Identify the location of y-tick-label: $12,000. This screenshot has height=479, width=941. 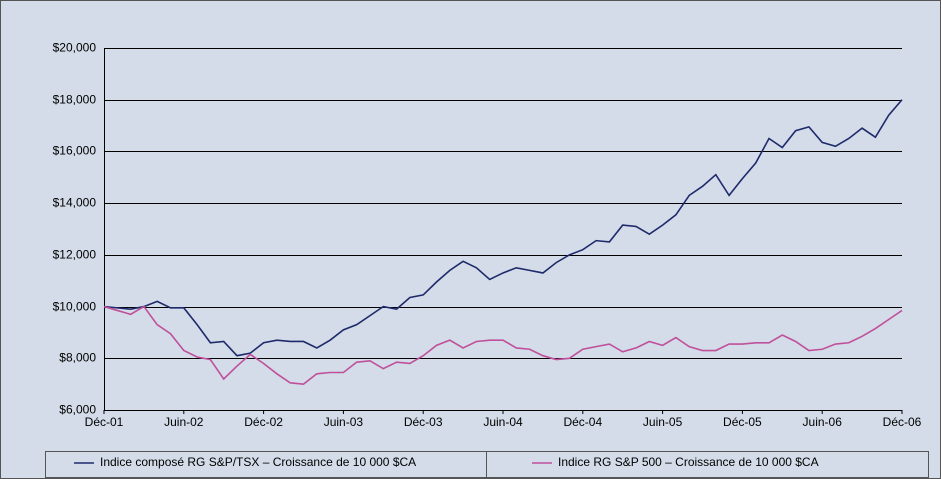
(75, 255).